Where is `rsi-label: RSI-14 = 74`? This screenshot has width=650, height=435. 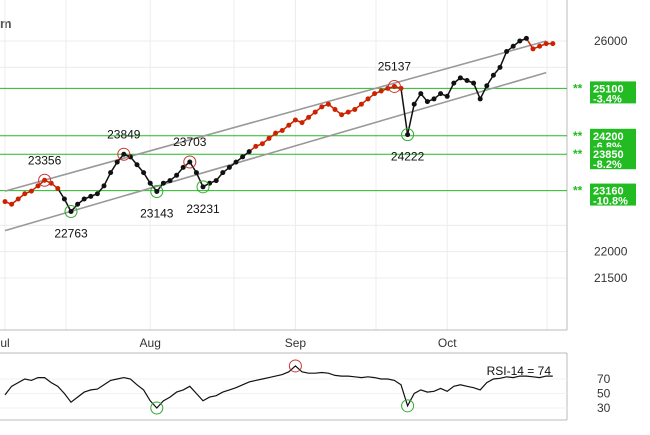
rsi-label: RSI-14 = 74 is located at coordinates (519, 371).